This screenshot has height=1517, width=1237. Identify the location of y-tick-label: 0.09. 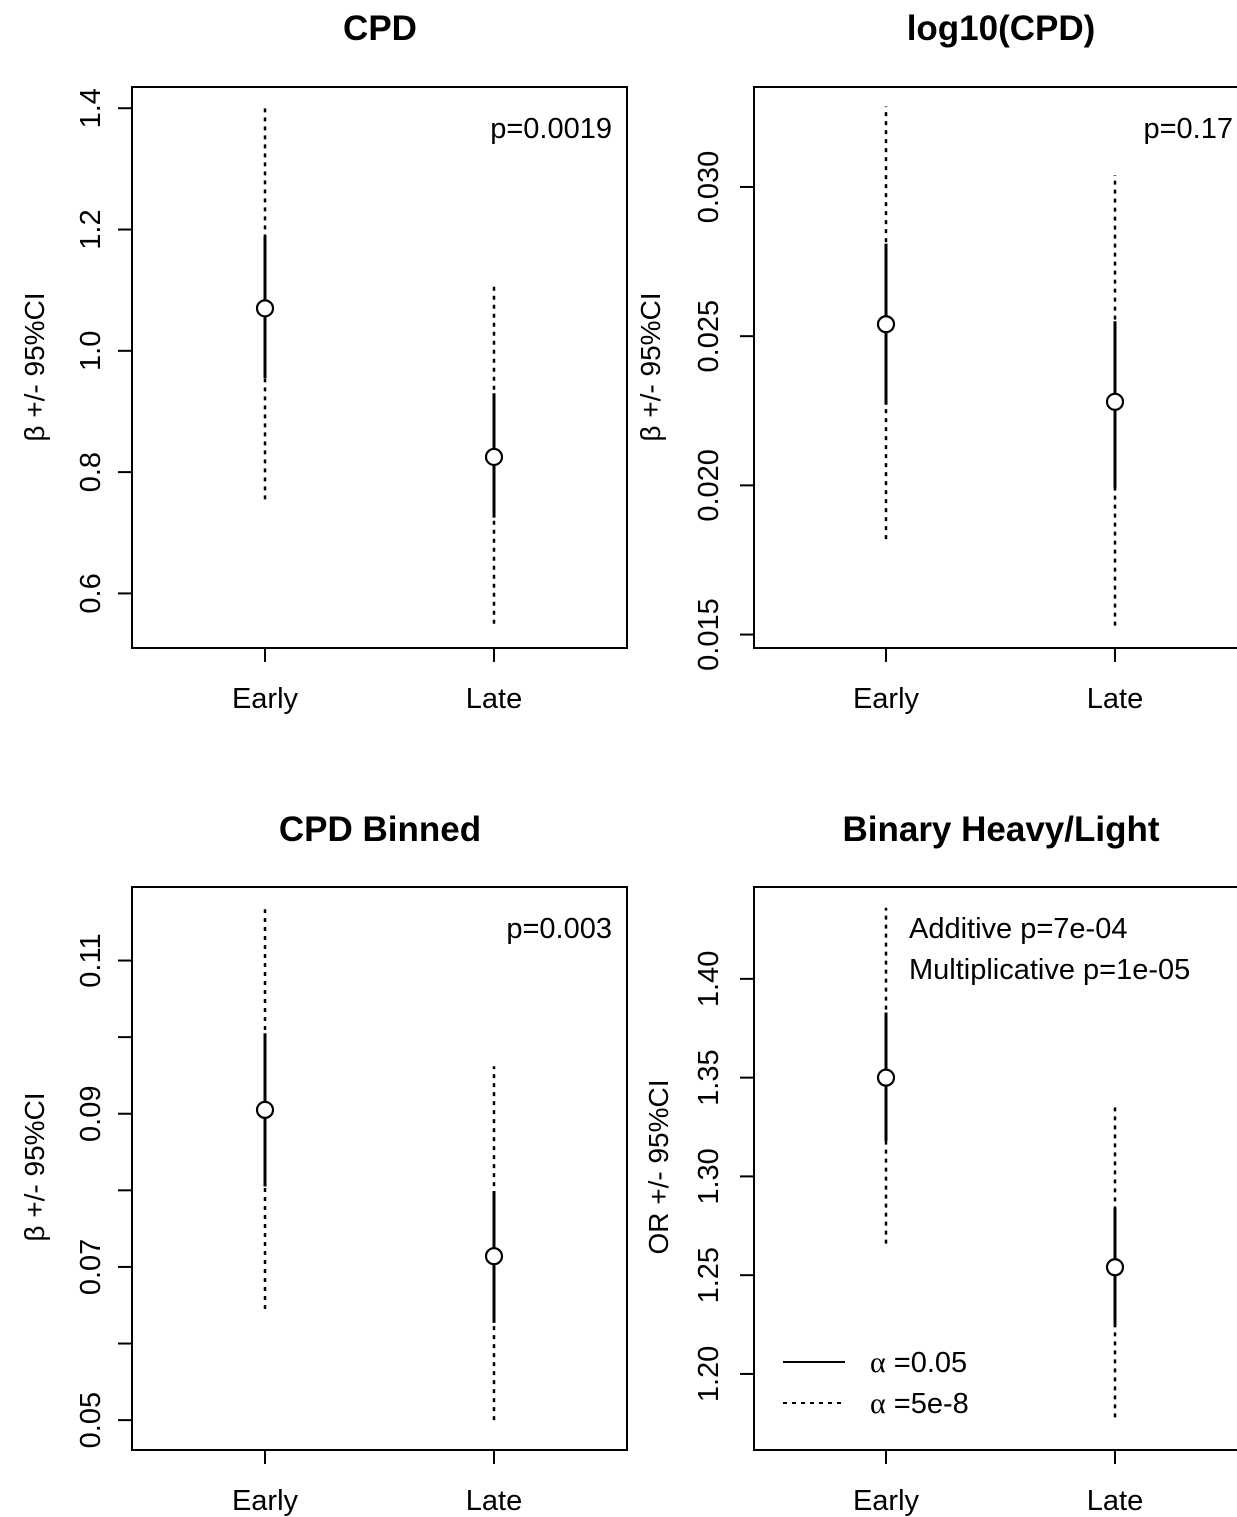
(91, 1114).